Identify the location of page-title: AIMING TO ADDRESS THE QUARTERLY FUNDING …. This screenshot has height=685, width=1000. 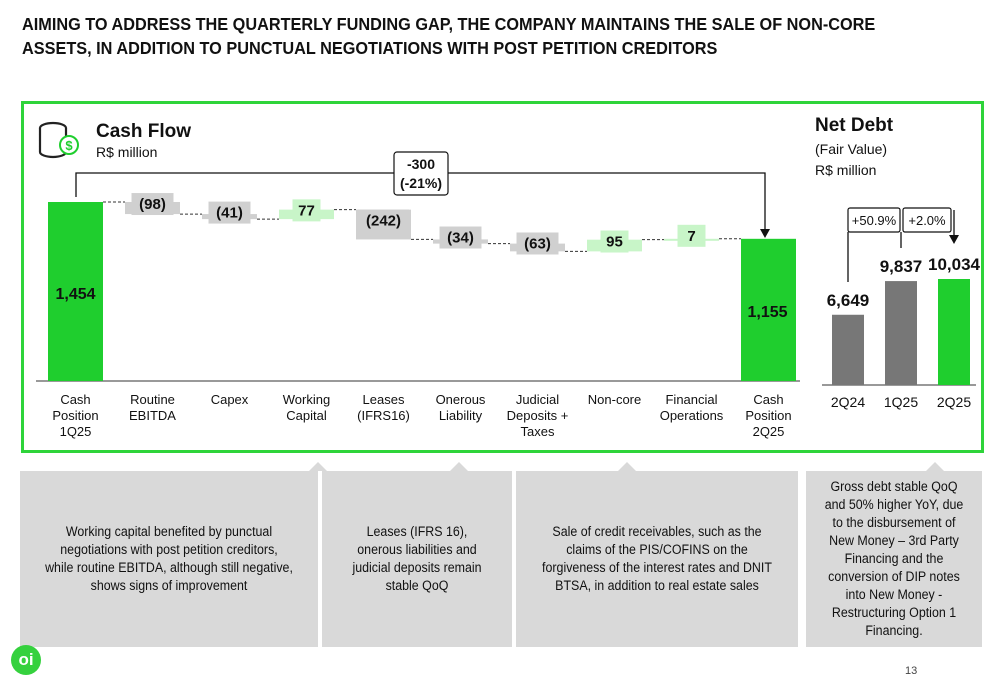
(449, 36).